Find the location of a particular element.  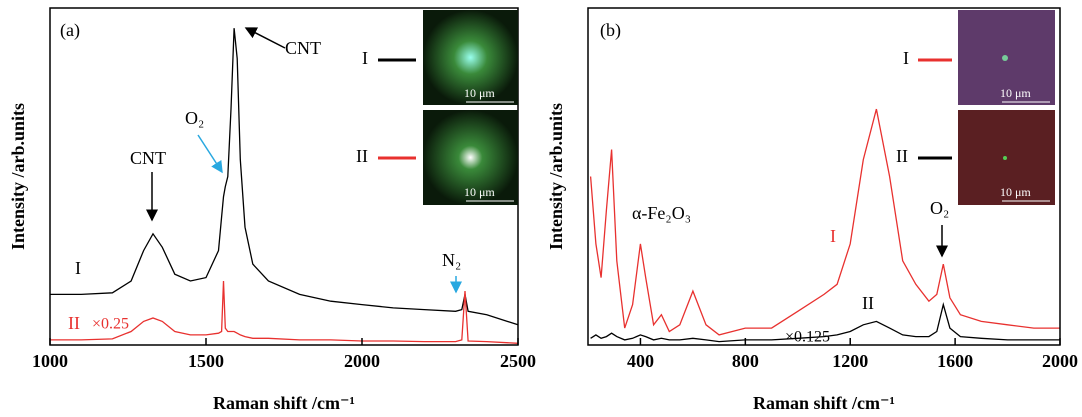

x-tick-label: 400 is located at coordinates (640, 361).